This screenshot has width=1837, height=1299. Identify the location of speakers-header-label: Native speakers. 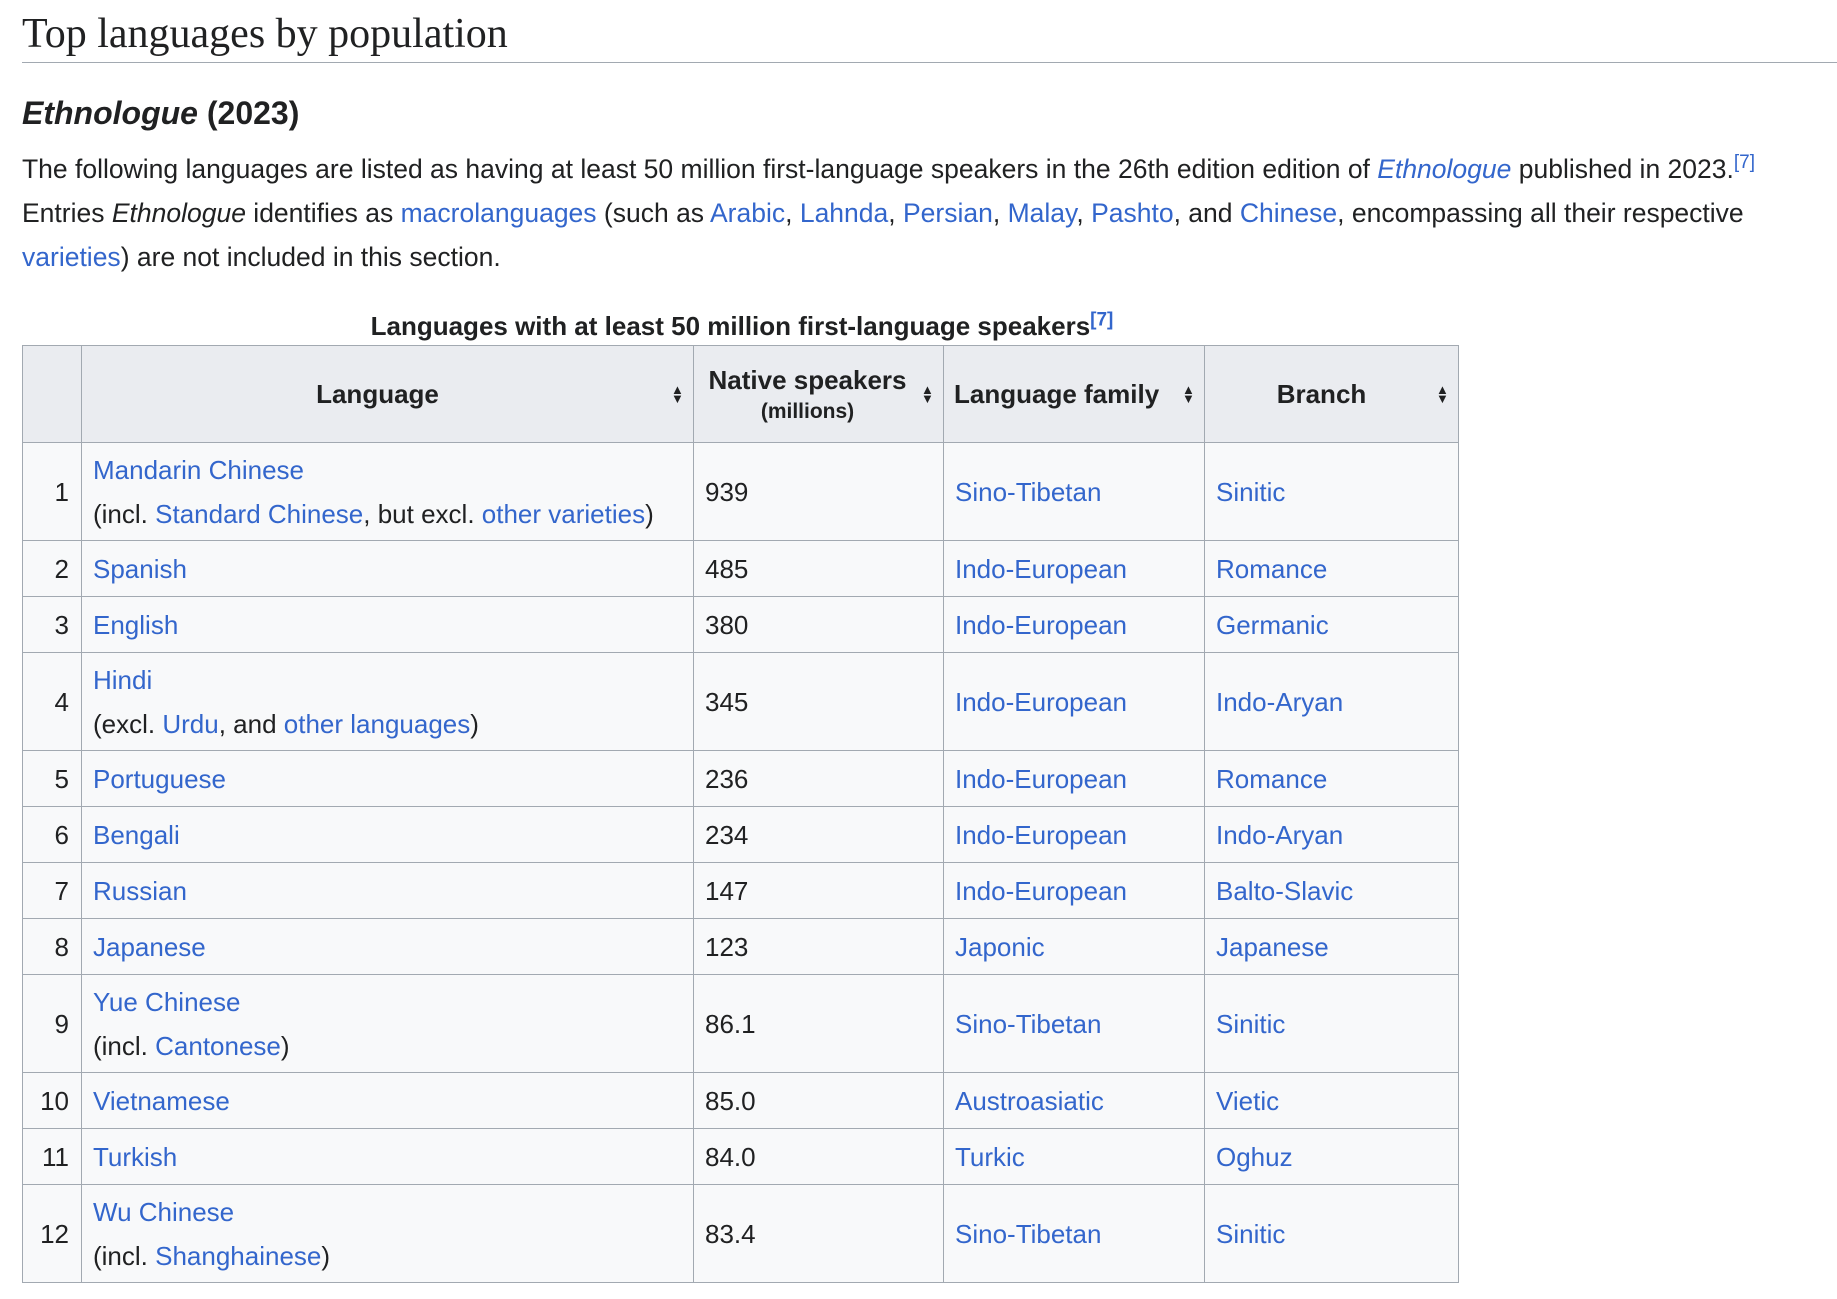
(807, 379).